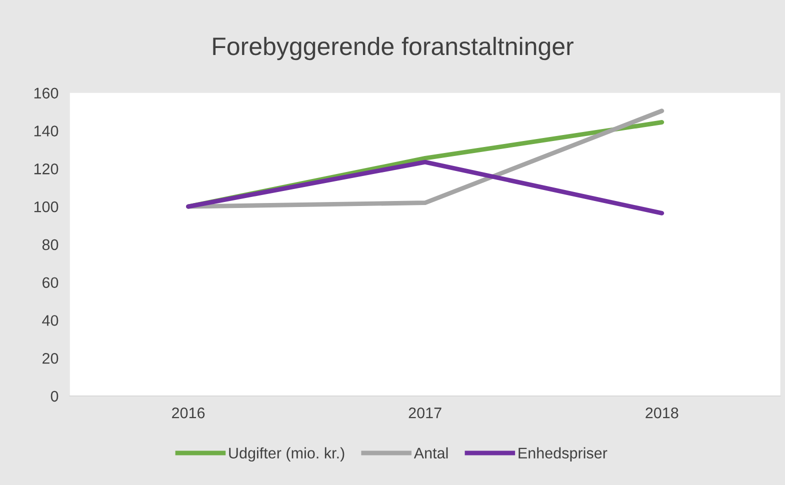 The width and height of the screenshot is (785, 485). What do you see at coordinates (286, 454) in the screenshot?
I see `legend-label: Udgifter (mio. kr.)` at bounding box center [286, 454].